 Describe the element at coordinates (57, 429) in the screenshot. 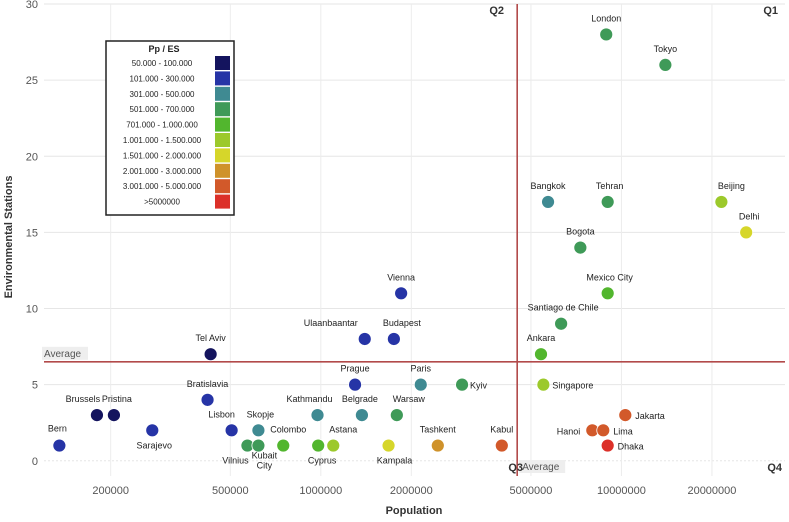

I see `point-label: Bern` at that location.